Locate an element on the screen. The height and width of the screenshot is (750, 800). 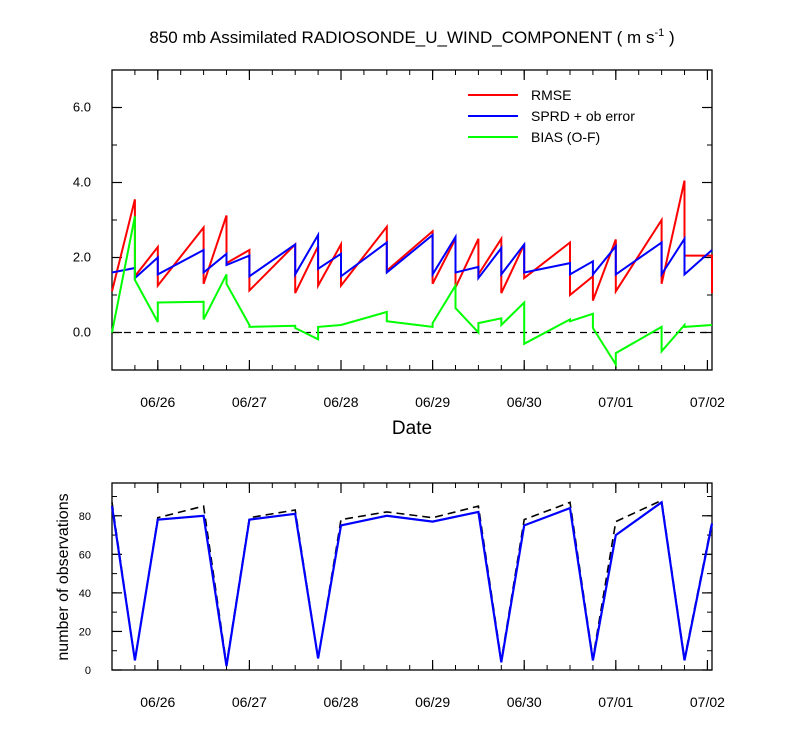
bottom-x-tick-label: 06/26 is located at coordinates (157, 702).